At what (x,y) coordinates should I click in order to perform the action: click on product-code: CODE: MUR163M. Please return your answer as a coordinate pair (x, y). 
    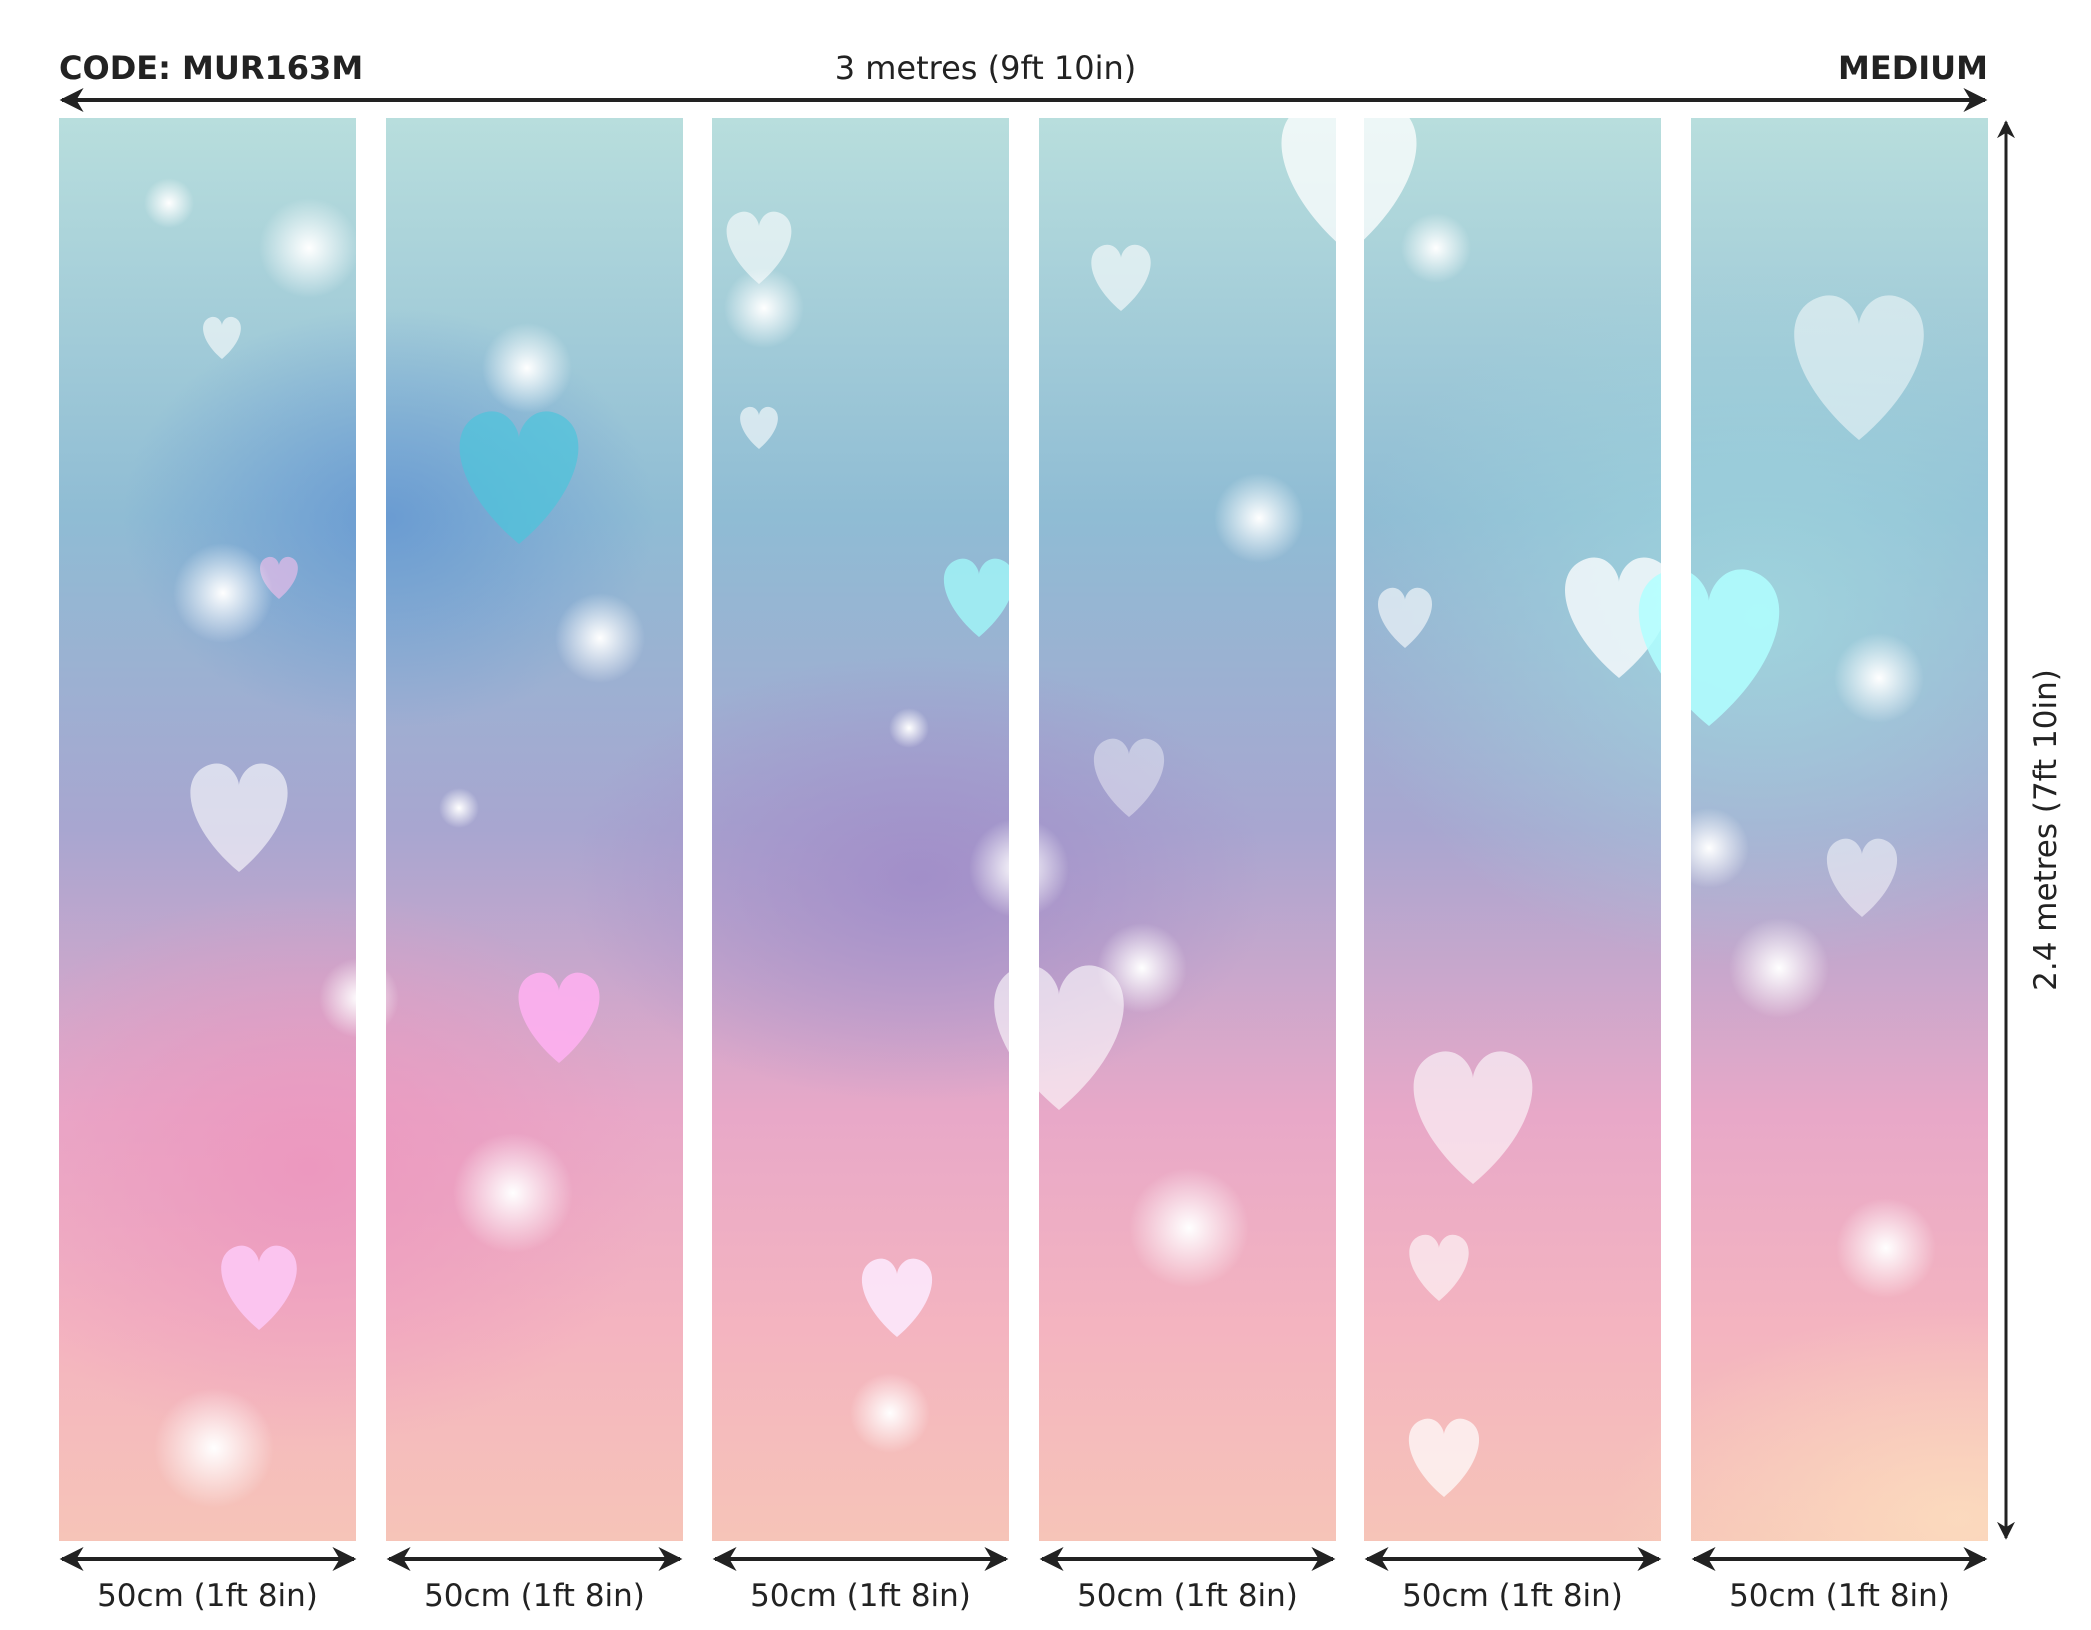
    Looking at the image, I should click on (211, 68).